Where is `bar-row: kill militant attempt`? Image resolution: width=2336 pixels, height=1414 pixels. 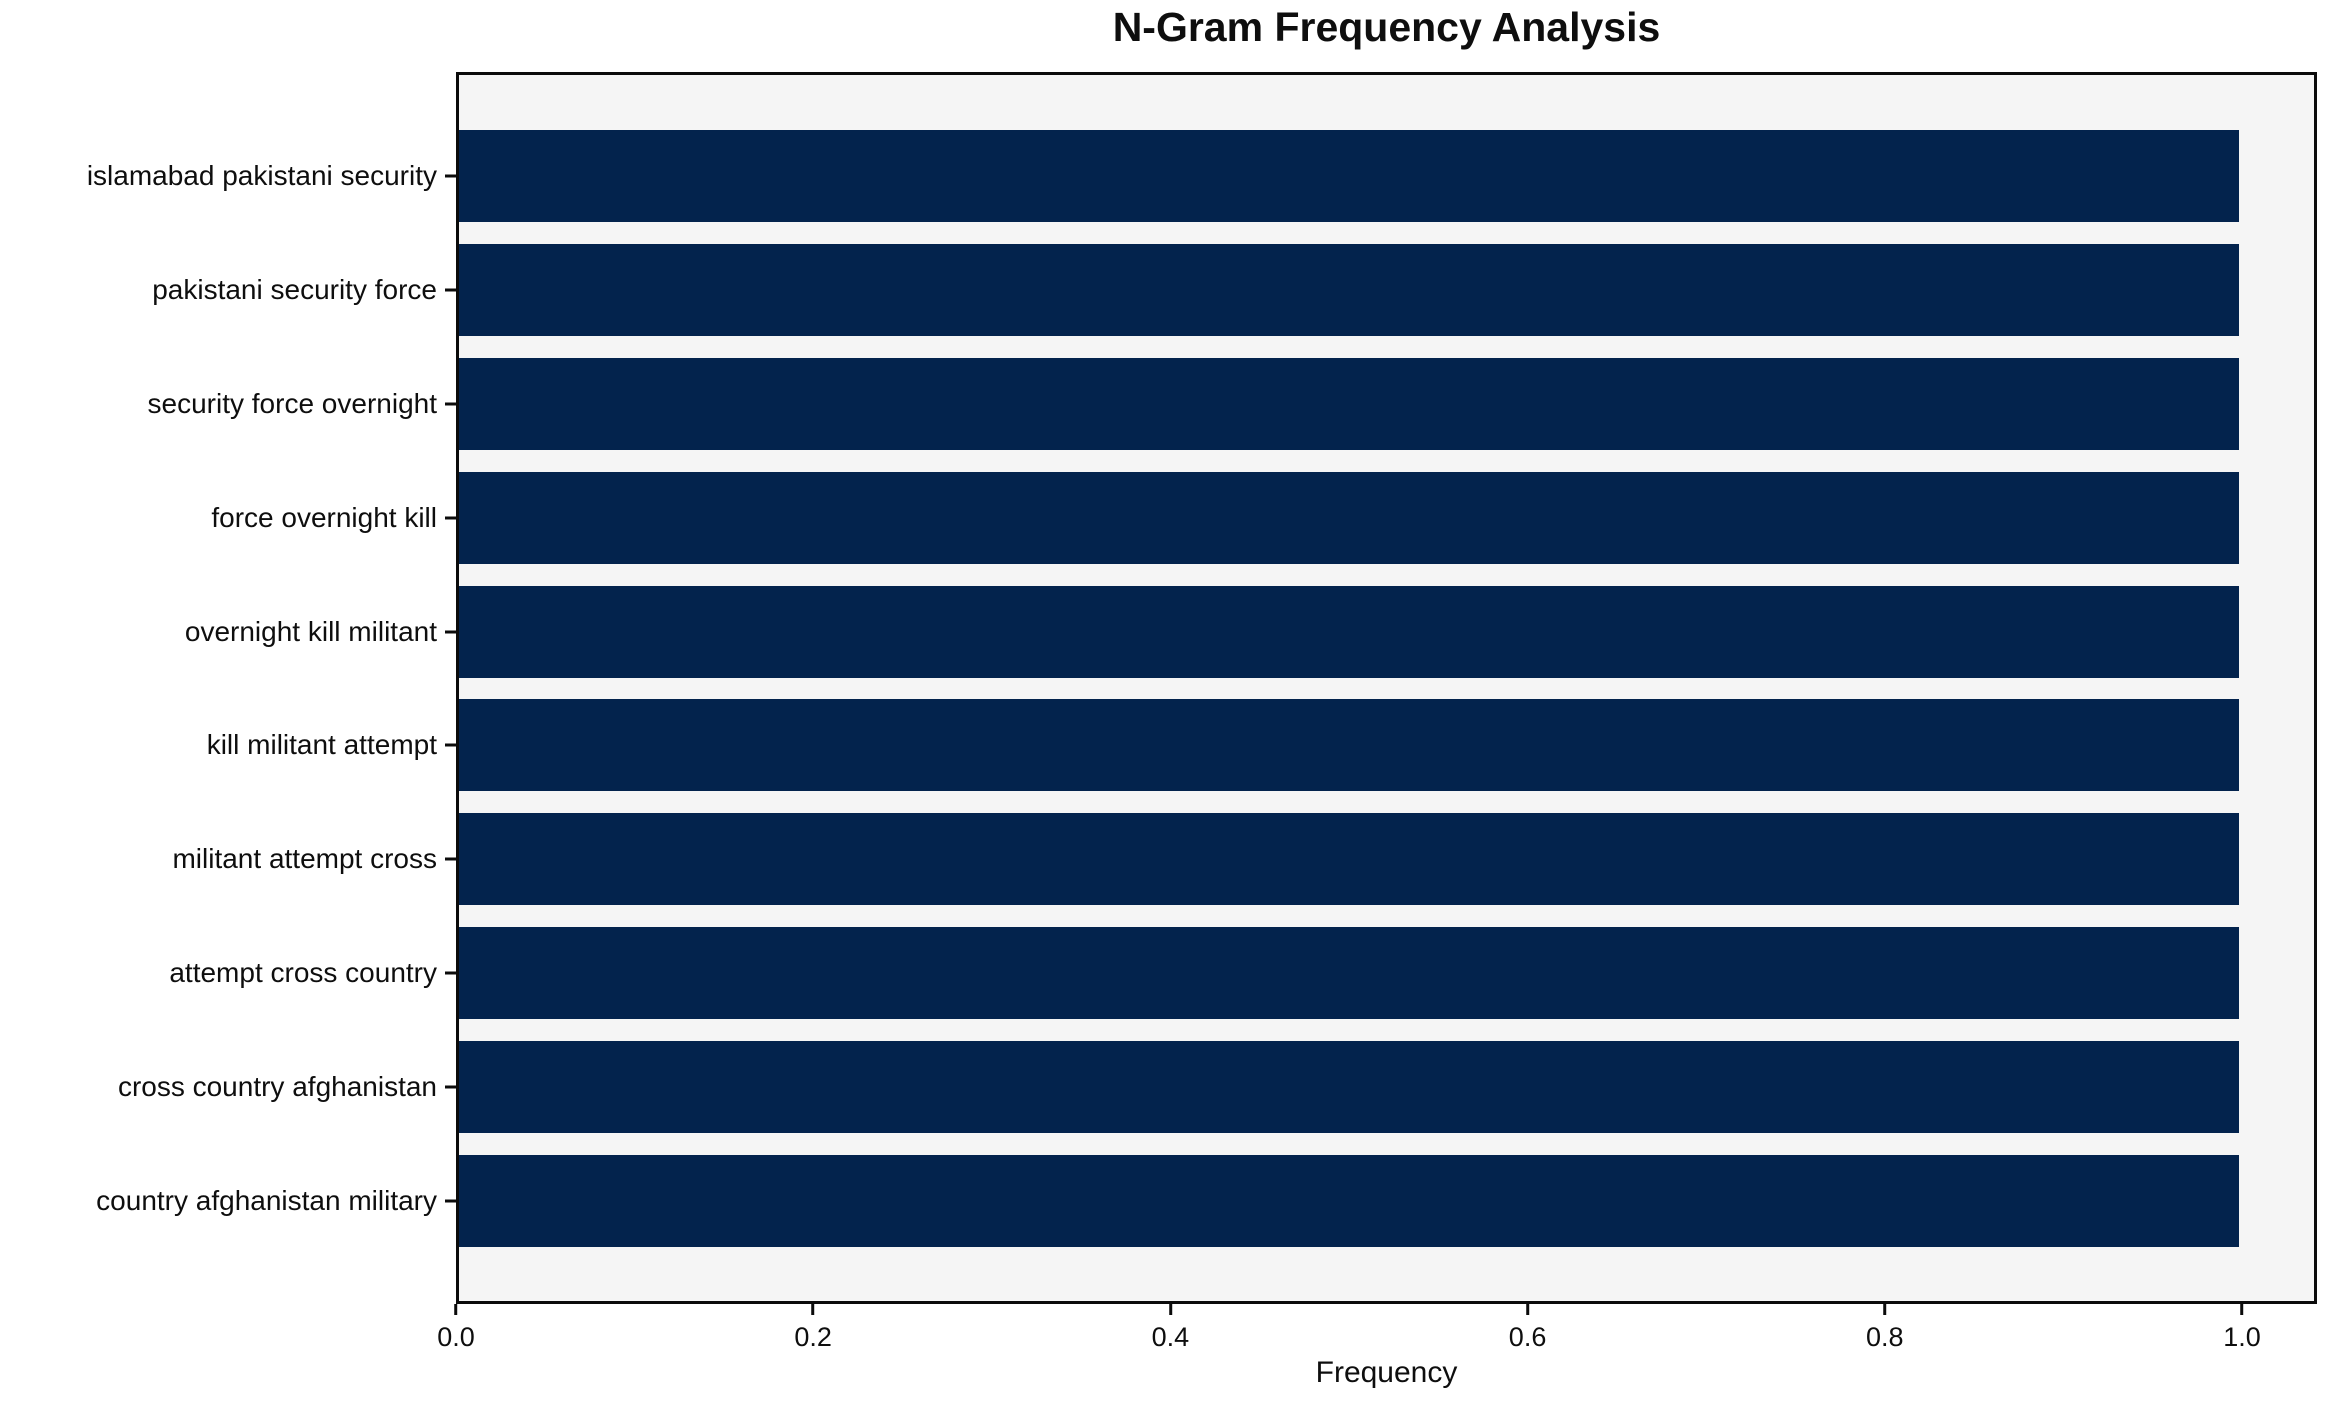
bar-row: kill militant attempt is located at coordinates (1260, 745).